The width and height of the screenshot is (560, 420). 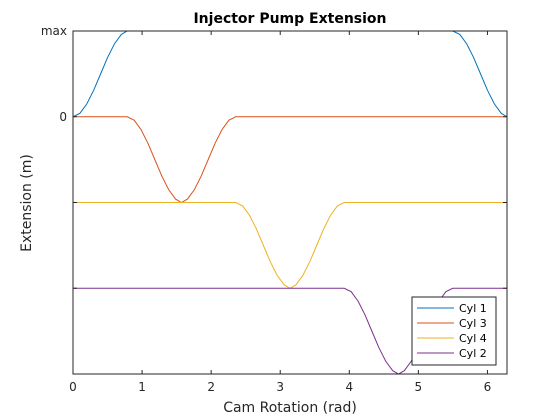 What do you see at coordinates (419, 387) in the screenshot?
I see `x-tick-label: 5` at bounding box center [419, 387].